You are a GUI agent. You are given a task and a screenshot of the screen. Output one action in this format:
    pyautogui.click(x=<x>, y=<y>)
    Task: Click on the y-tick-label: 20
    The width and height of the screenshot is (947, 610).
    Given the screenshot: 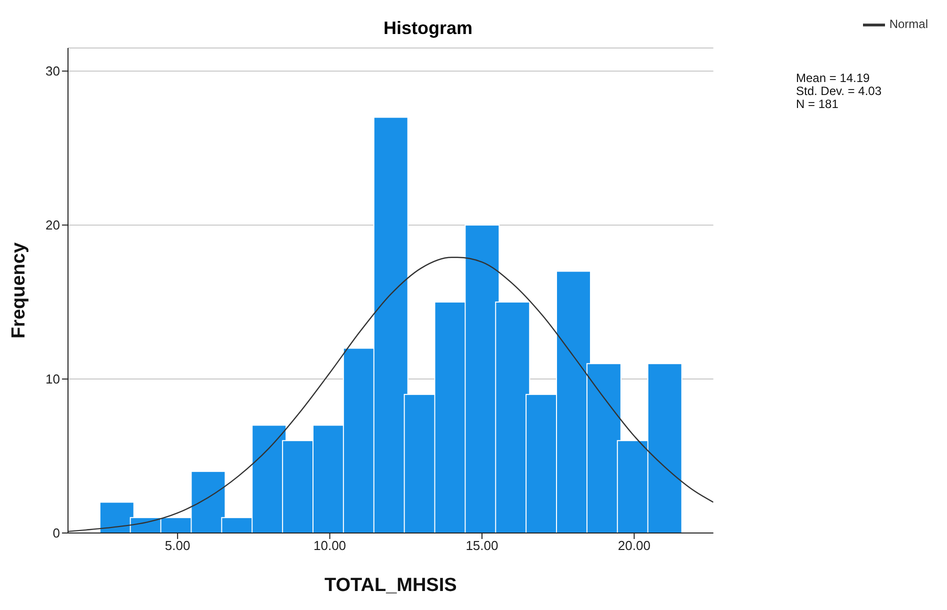 What is the action you would take?
    pyautogui.click(x=53, y=225)
    